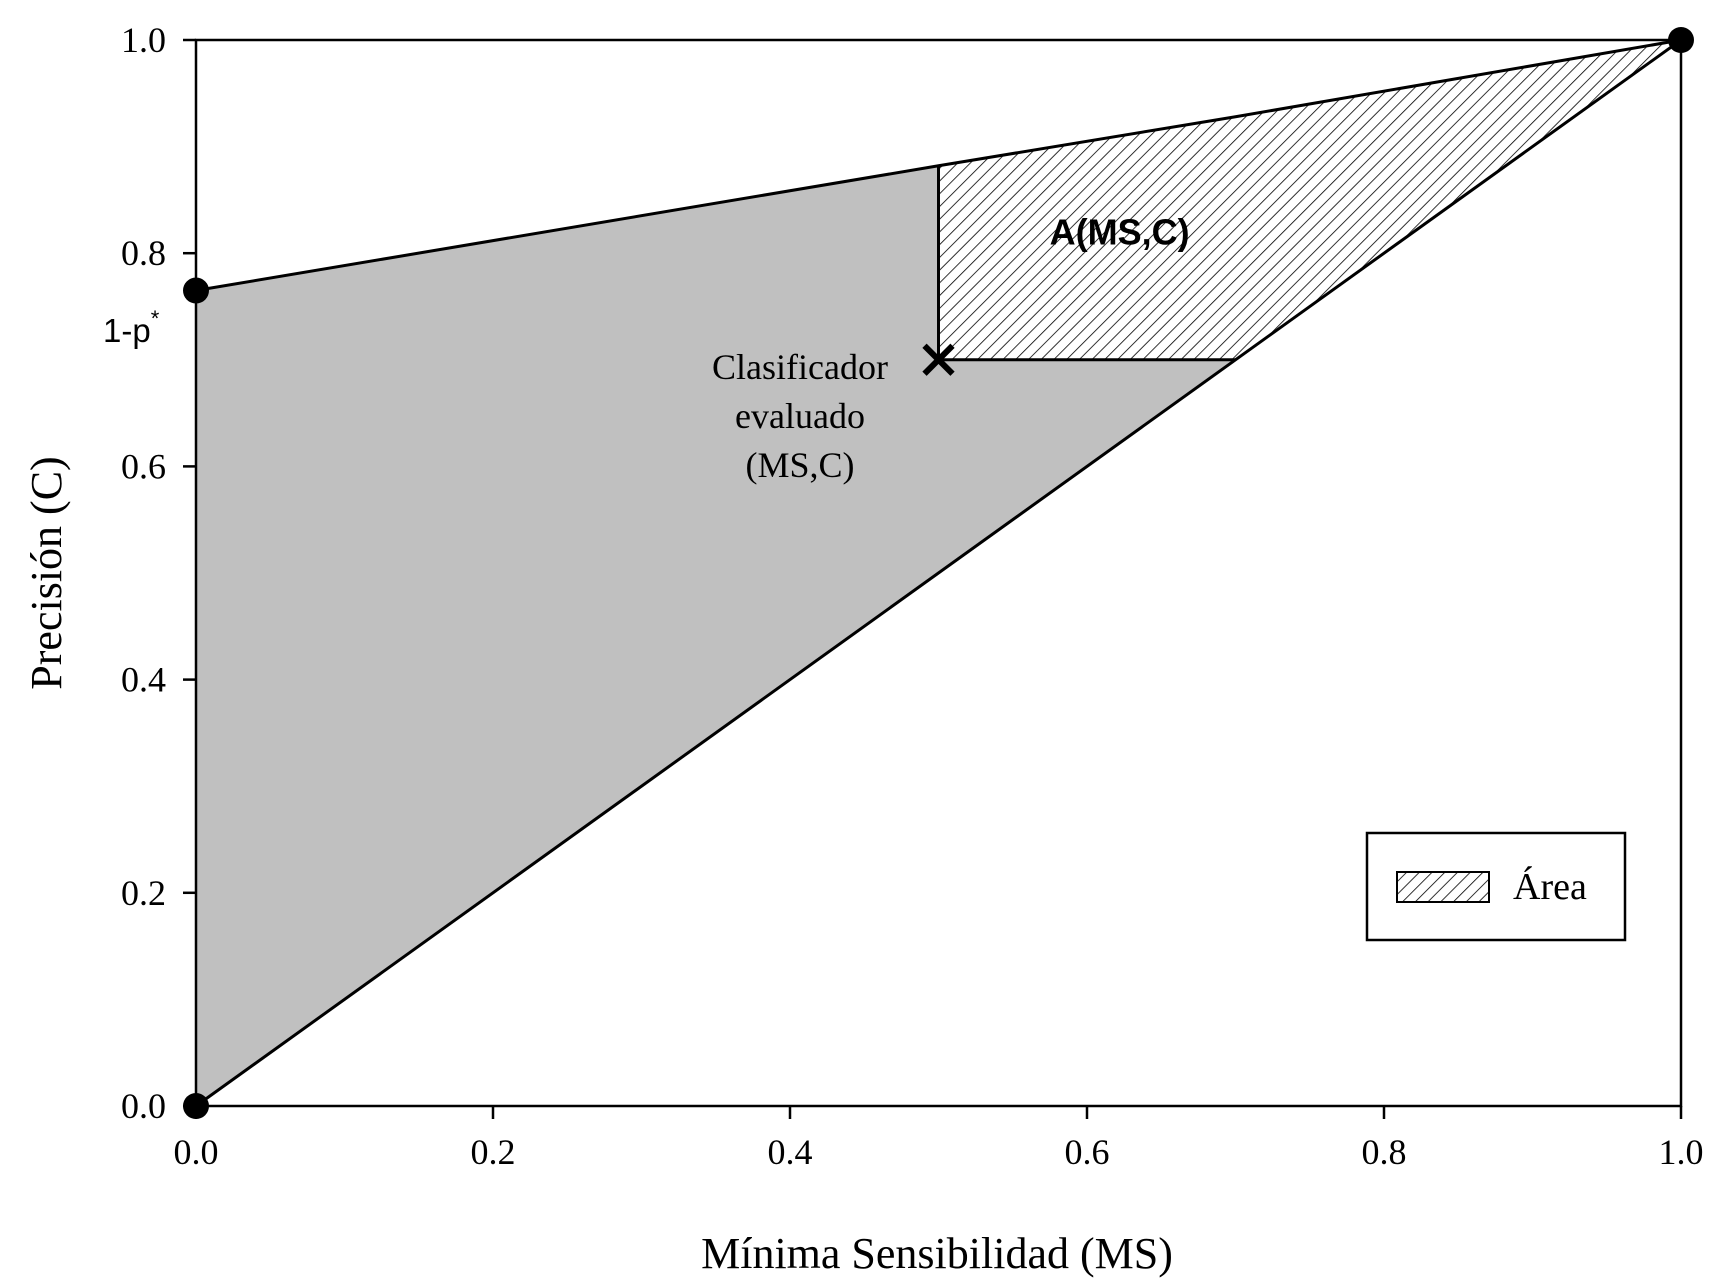 The width and height of the screenshot is (1716, 1284). Describe the element at coordinates (1550, 887) in the screenshot. I see `legend-label: Área` at that location.